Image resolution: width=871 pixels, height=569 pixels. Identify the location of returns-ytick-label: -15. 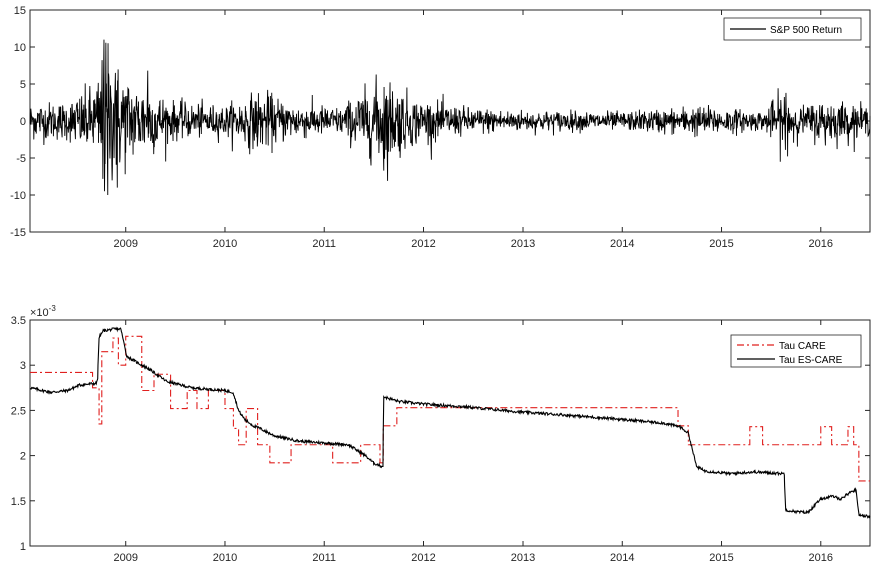
(18, 233).